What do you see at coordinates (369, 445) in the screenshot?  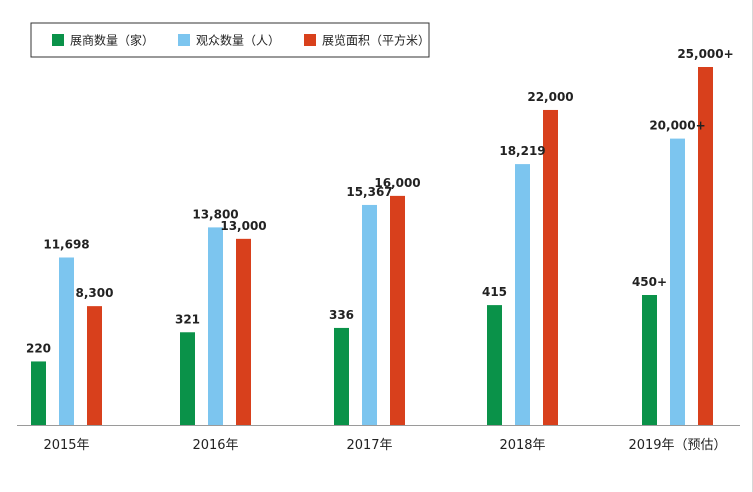 I see `x-tick-label-2: 2017年` at bounding box center [369, 445].